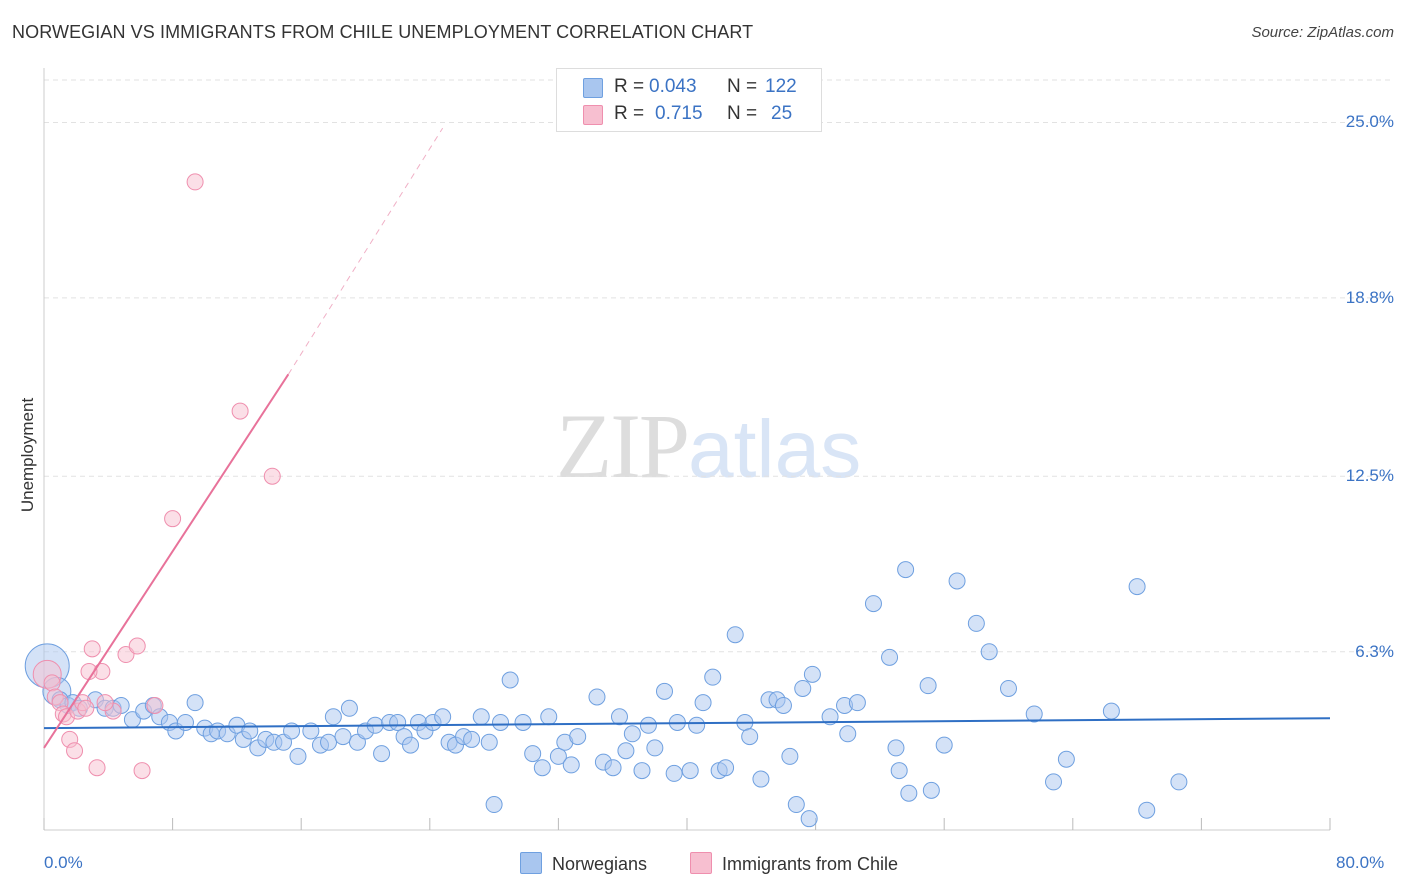 This screenshot has width=1406, height=892. I want to click on legend-item-norwegians: Norwegians, so click(583, 863).